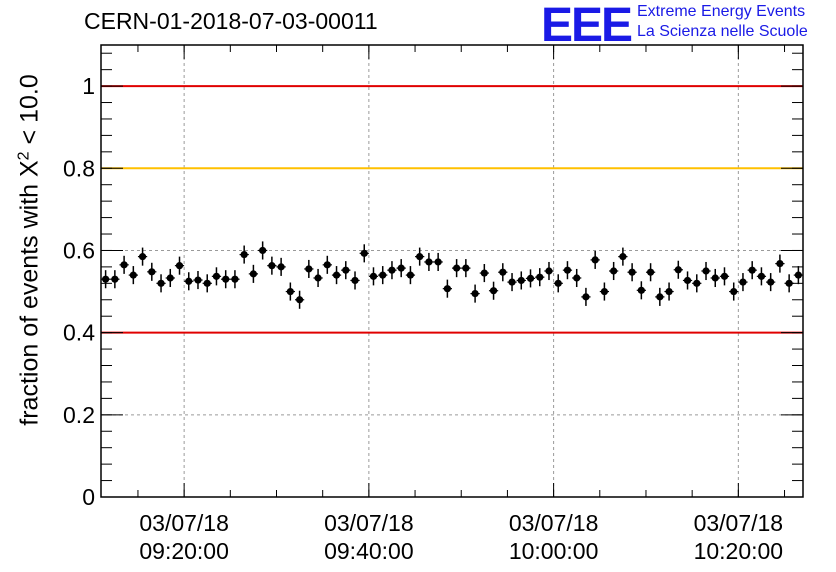 The width and height of the screenshot is (836, 572). Describe the element at coordinates (722, 31) in the screenshot. I see `brand-line-2: La Scienza nelle Scuole` at that location.